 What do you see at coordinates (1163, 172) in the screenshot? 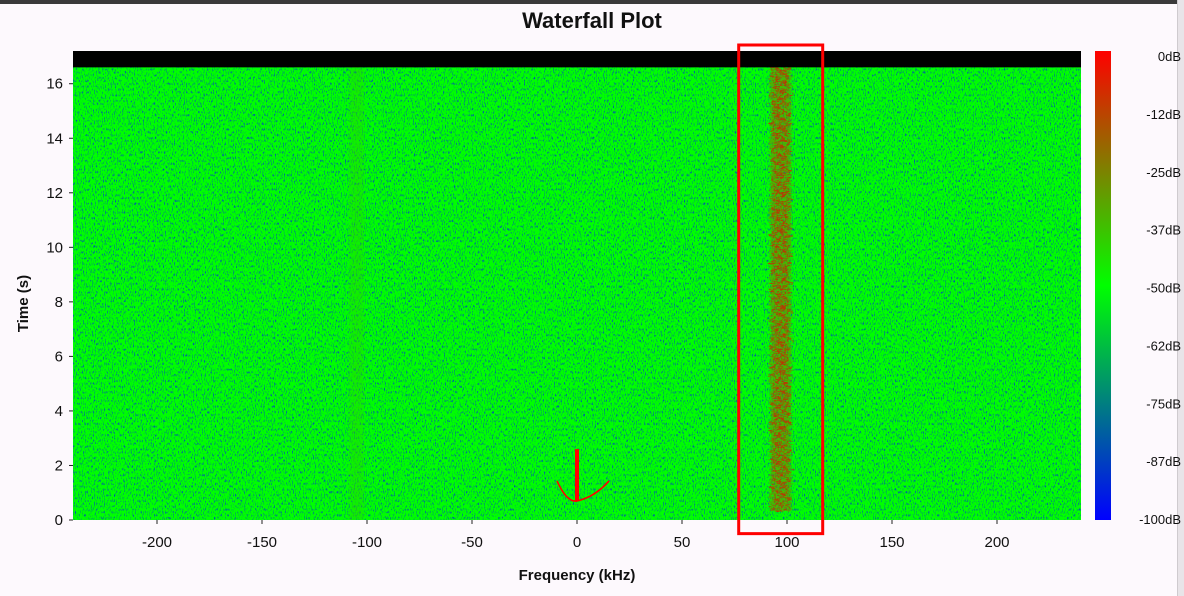
I see `colorbar-tick-label: -25dB` at bounding box center [1163, 172].